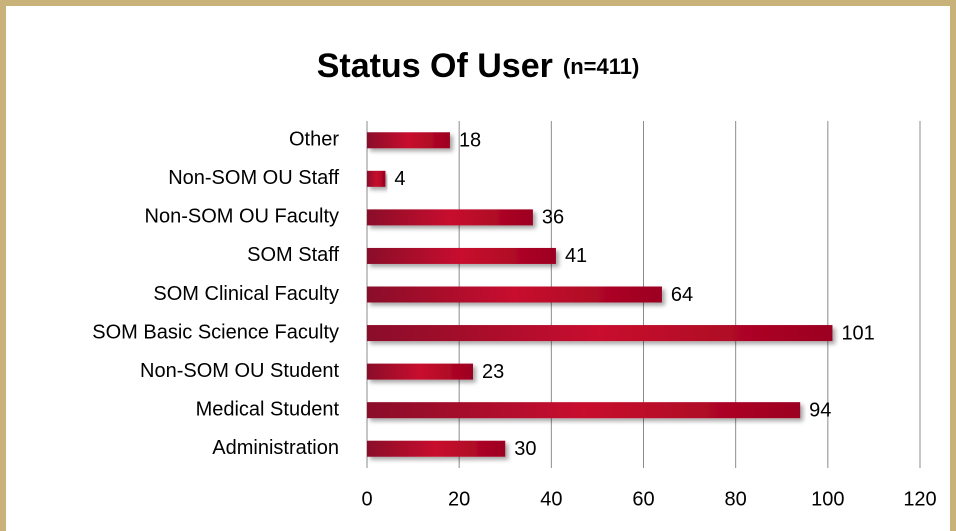  I want to click on y-tick-label: Administration, so click(275, 448).